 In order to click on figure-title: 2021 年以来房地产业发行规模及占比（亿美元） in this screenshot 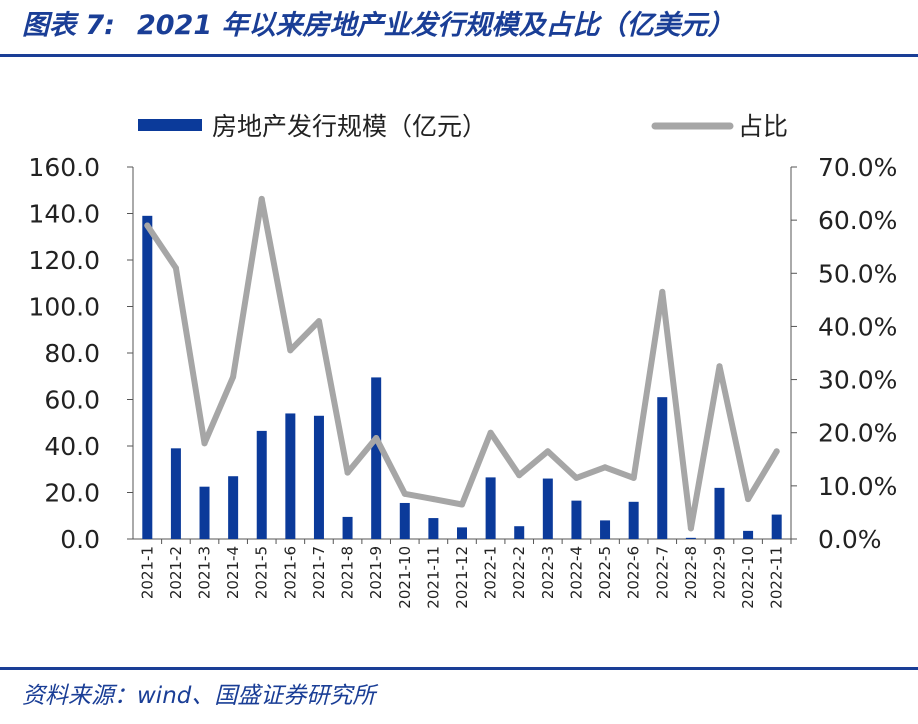, I will do `click(435, 25)`.